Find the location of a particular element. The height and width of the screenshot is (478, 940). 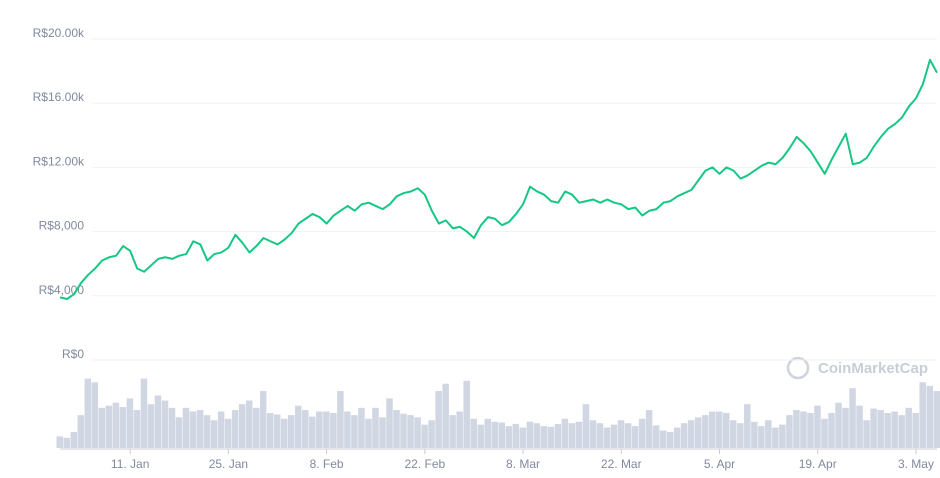

x-tick-label: 11. Jan is located at coordinates (130, 464).